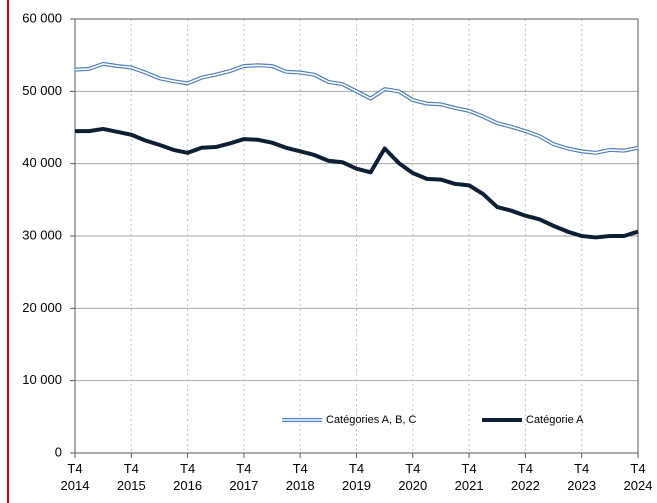  What do you see at coordinates (42, 234) in the screenshot?
I see `y-tick-label: 30 000` at bounding box center [42, 234].